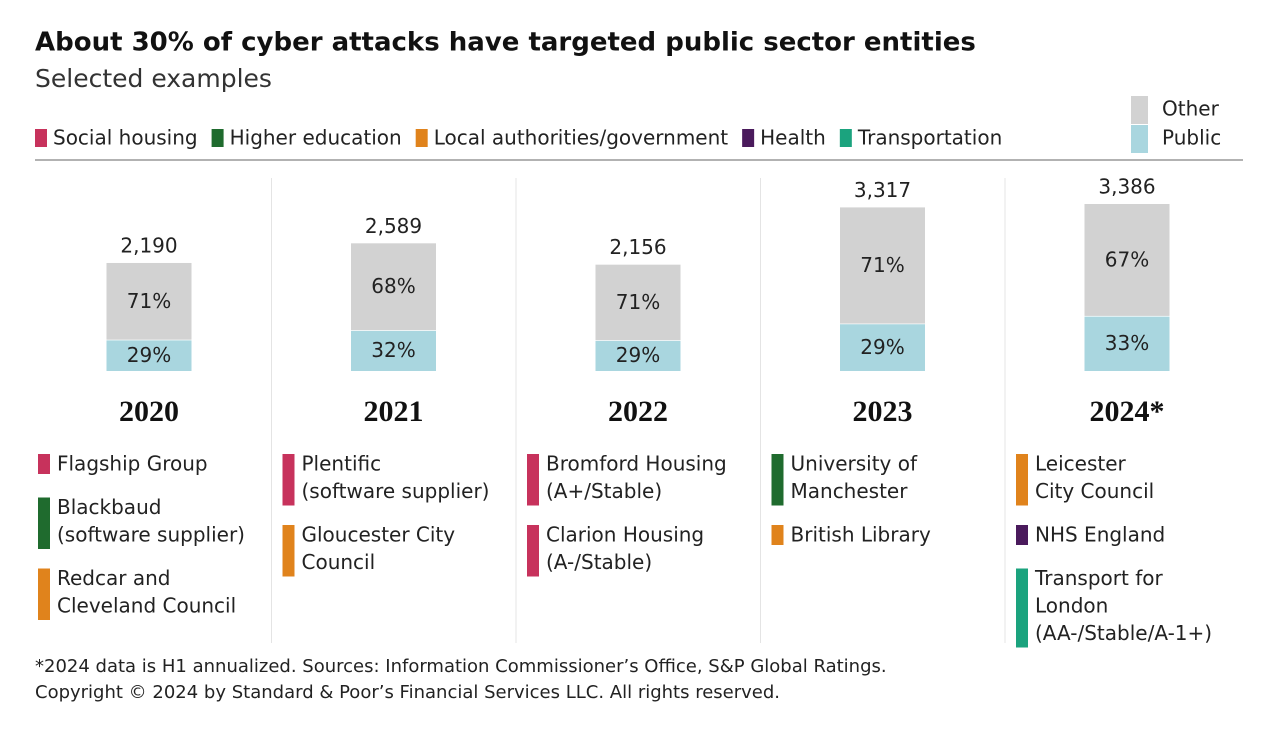  What do you see at coordinates (1094, 491) in the screenshot?
I see `example-text: City Council` at bounding box center [1094, 491].